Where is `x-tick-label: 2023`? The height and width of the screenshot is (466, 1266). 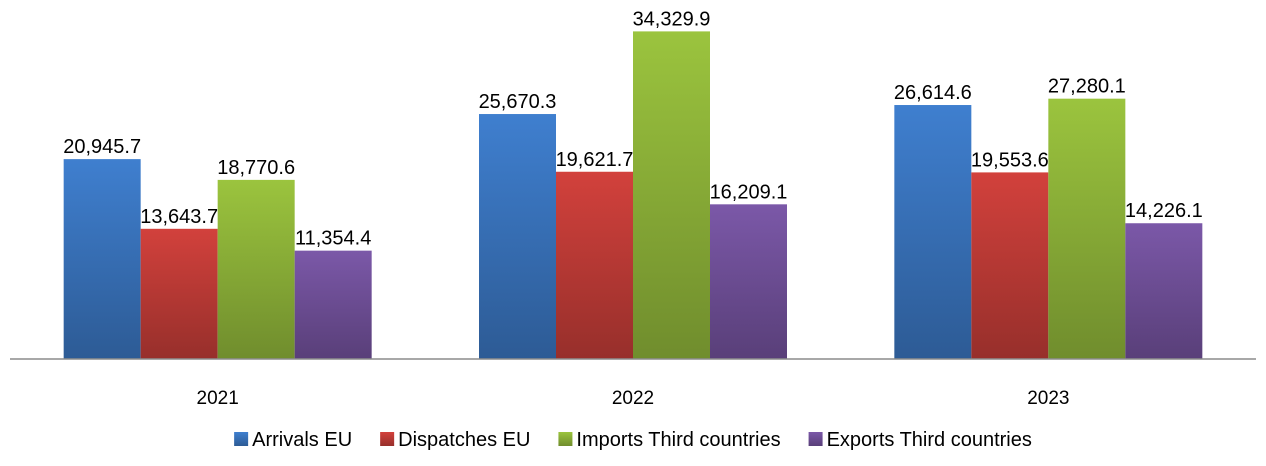 x-tick-label: 2023 is located at coordinates (1048, 398).